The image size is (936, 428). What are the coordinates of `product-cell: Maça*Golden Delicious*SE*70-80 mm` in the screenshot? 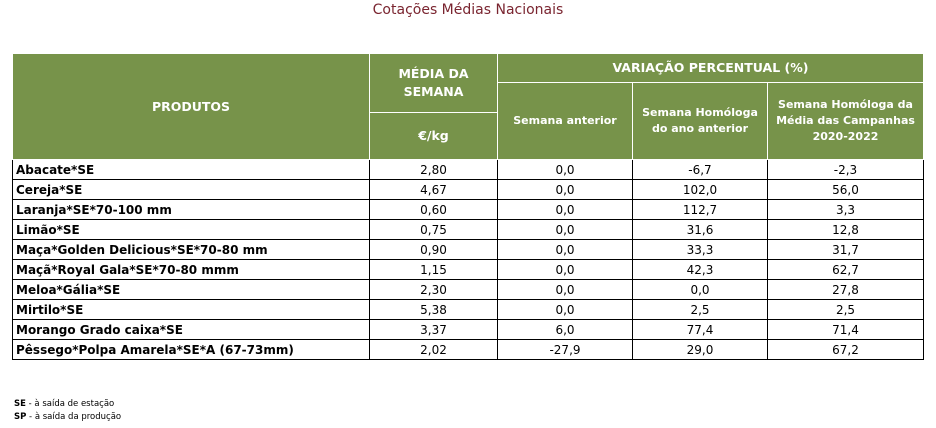 It's located at (191, 250).